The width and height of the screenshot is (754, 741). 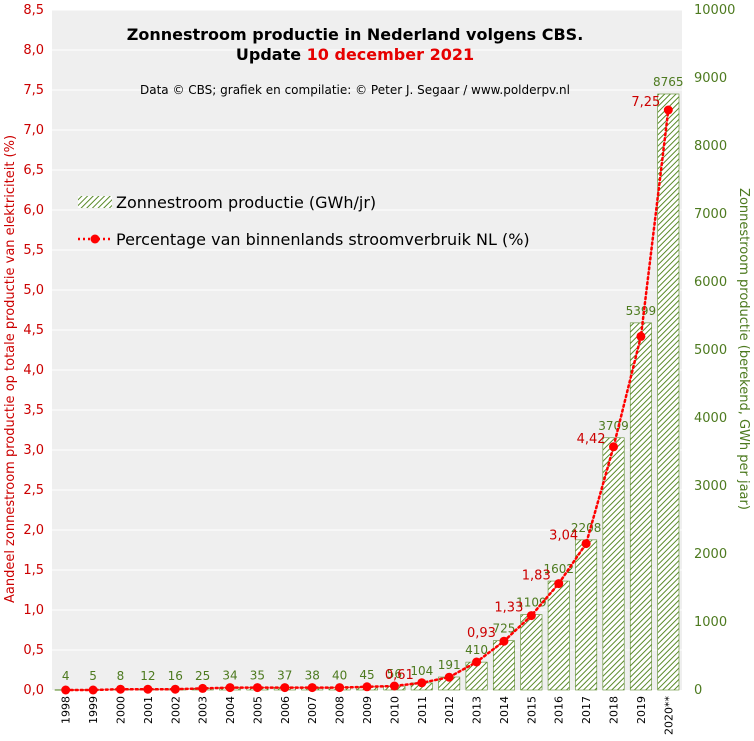 What do you see at coordinates (339, 675) in the screenshot?
I see `production-bar-label: 40` at bounding box center [339, 675].